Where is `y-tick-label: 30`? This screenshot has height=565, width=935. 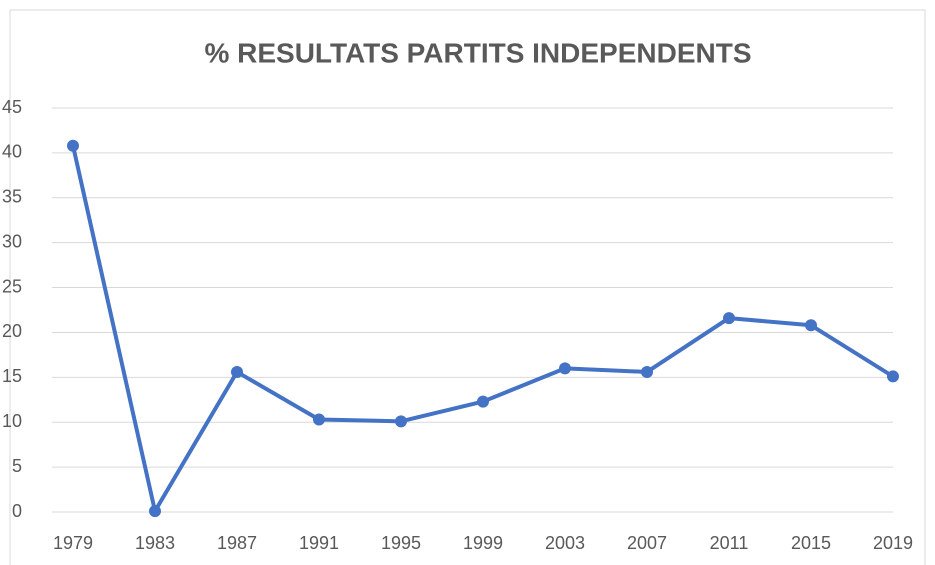
y-tick-label: 30 is located at coordinates (12, 241).